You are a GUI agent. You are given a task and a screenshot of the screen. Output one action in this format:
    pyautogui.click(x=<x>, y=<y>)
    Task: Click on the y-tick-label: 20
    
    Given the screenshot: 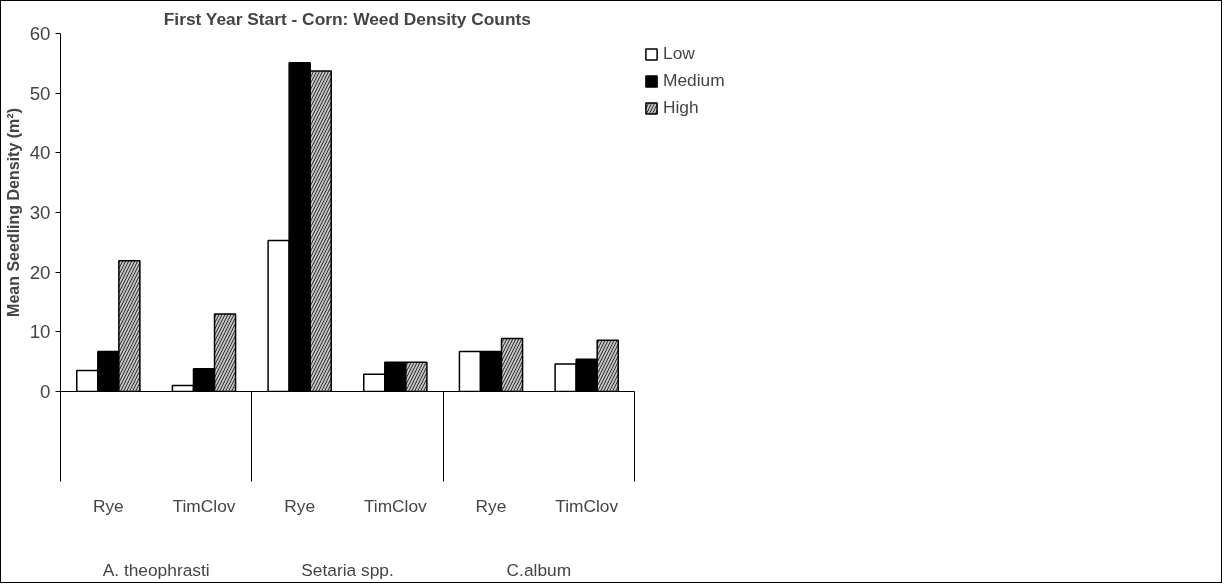 What is the action you would take?
    pyautogui.click(x=40, y=272)
    